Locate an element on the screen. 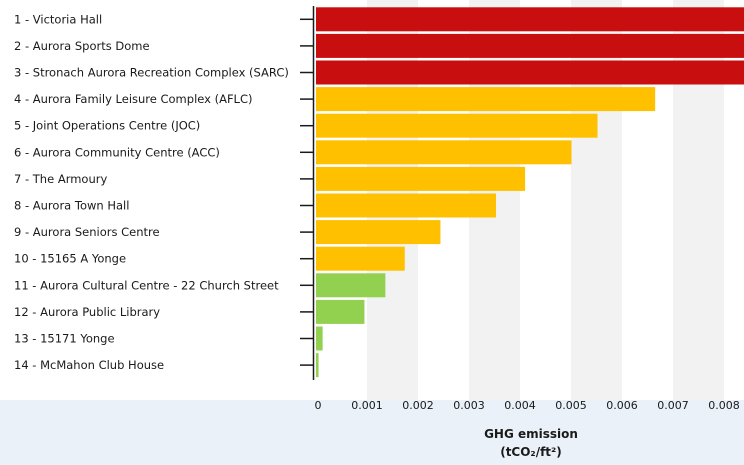  category-label: 4 - Aurora Family Leisure Complex (AFLC) is located at coordinates (133, 99).